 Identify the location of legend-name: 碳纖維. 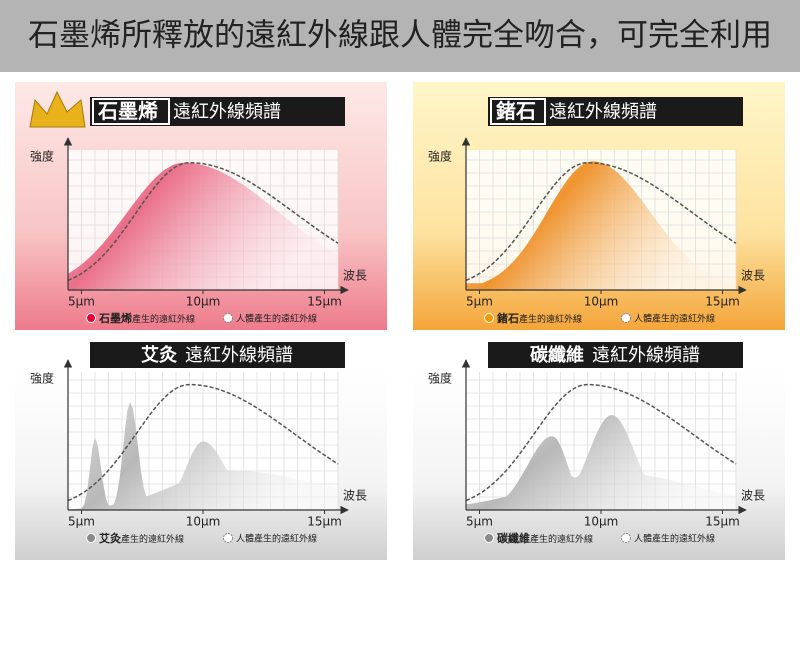
(513, 538).